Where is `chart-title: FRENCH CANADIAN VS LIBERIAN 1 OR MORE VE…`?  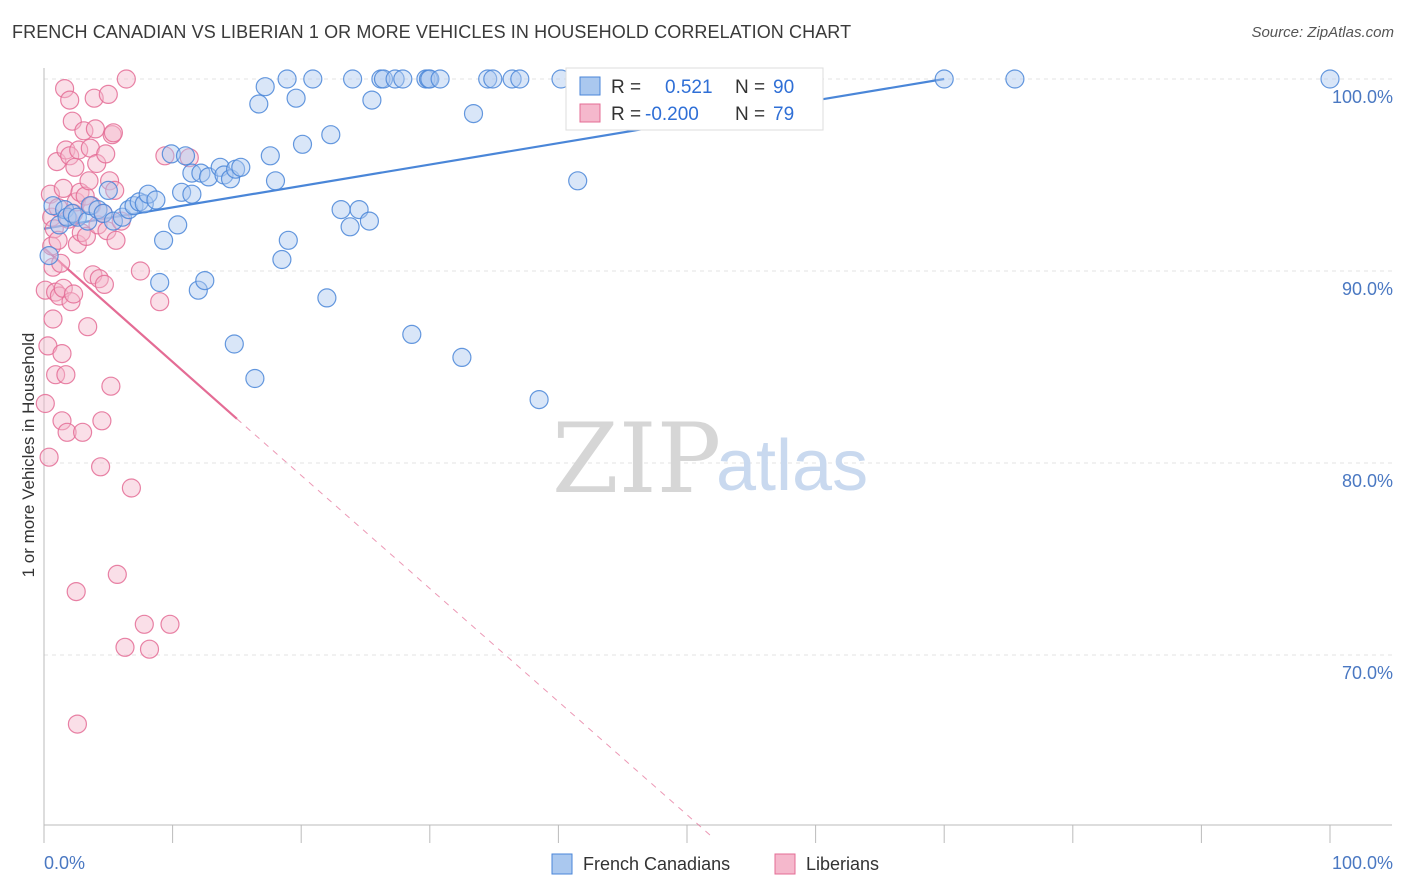 chart-title: FRENCH CANADIAN VS LIBERIAN 1 OR MORE VE… is located at coordinates (432, 32).